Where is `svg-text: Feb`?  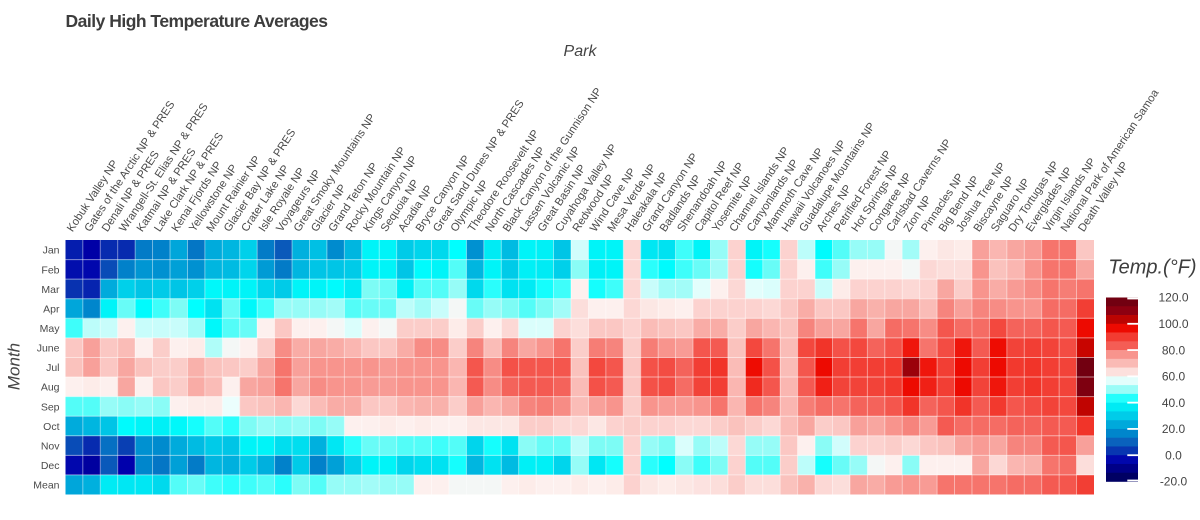
svg-text: Feb is located at coordinates (50, 270).